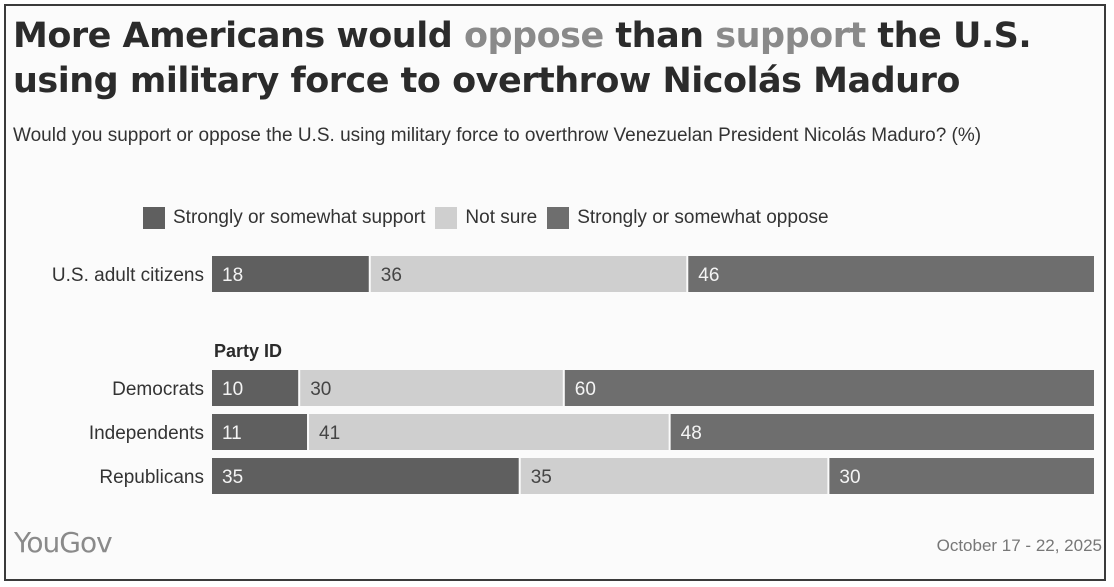 The image size is (1114, 587). Describe the element at coordinates (501, 217) in the screenshot. I see `legend-label-not-sure: Not sure` at that location.